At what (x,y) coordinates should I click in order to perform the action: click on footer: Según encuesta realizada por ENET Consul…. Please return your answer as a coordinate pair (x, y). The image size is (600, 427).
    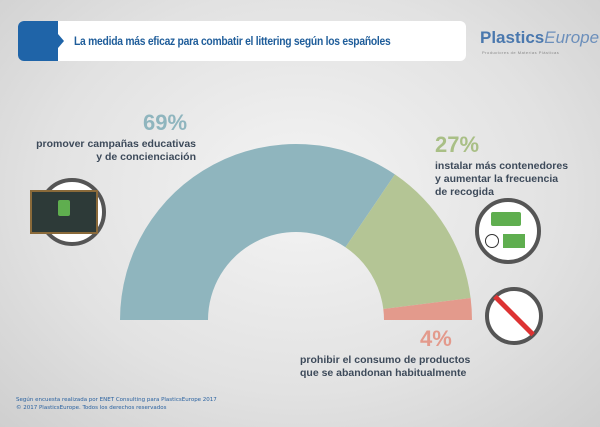
    Looking at the image, I should click on (116, 404).